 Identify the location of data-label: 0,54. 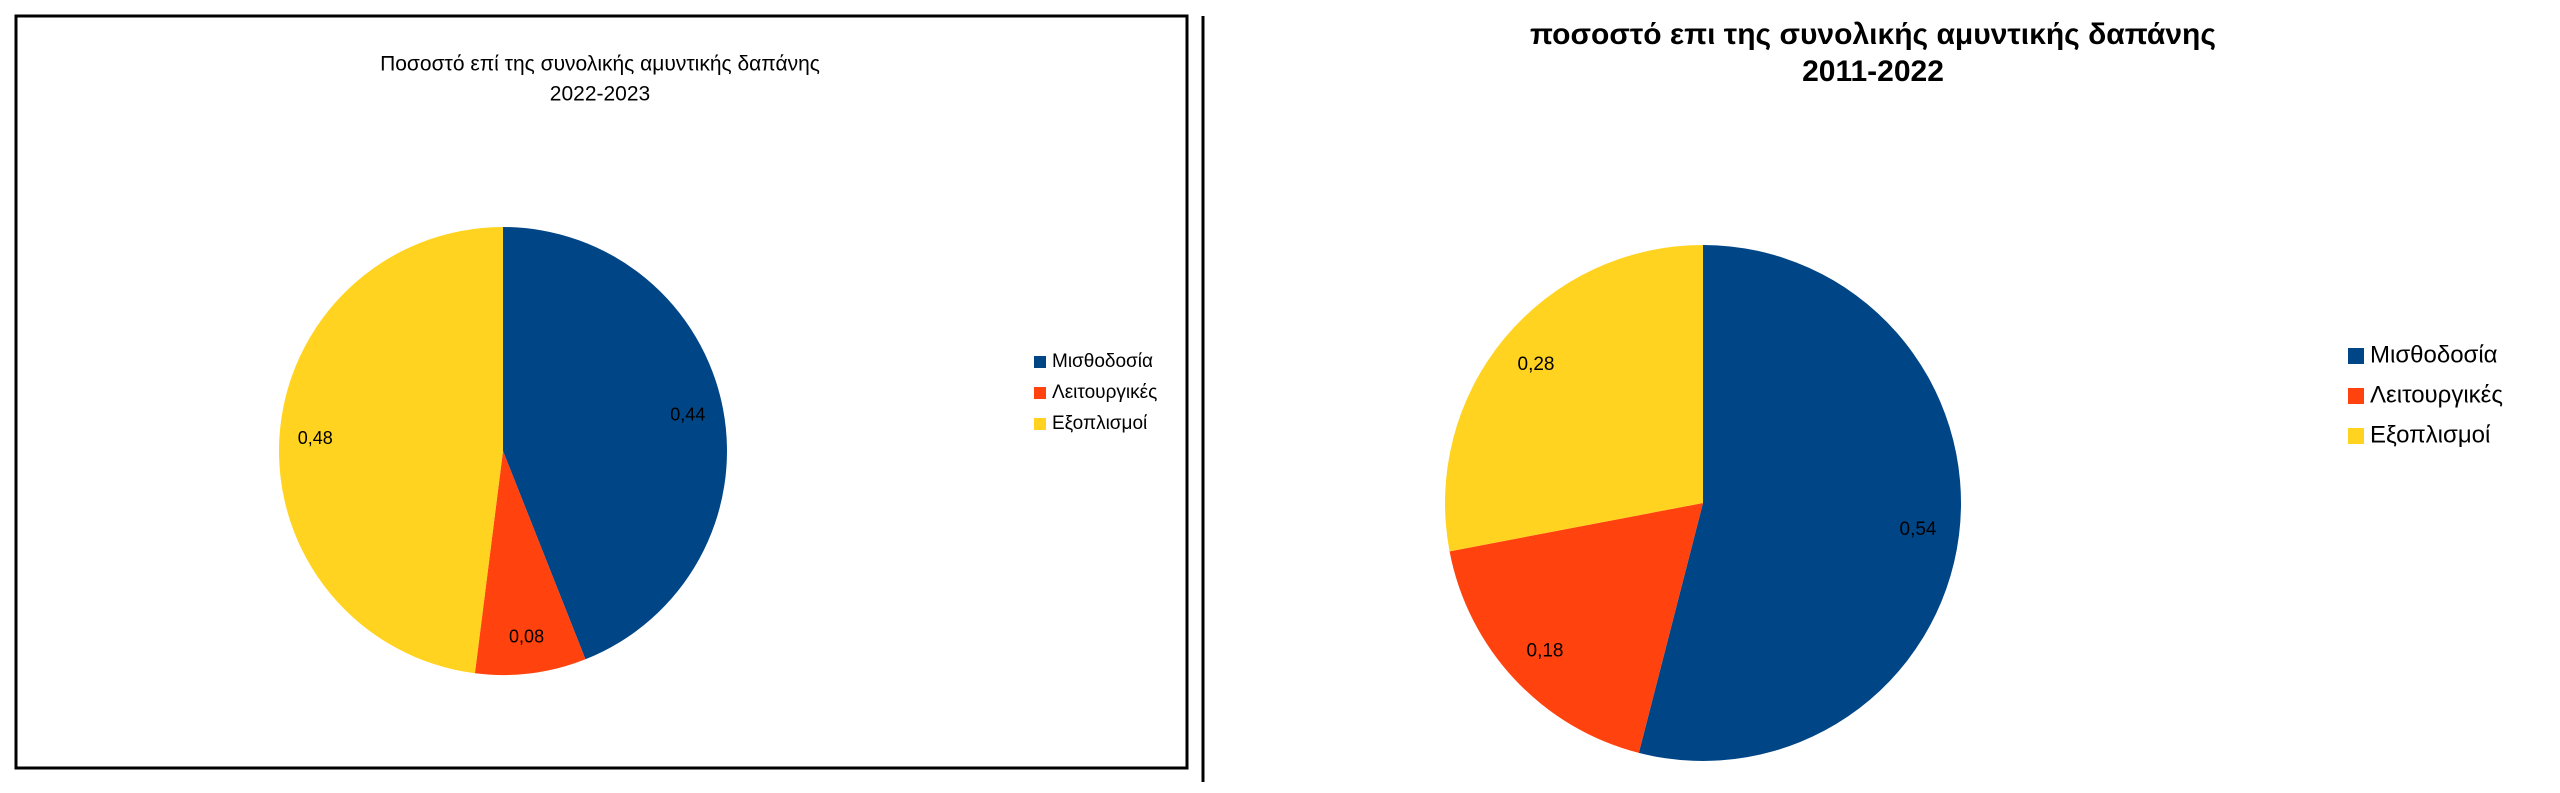
(1918, 529).